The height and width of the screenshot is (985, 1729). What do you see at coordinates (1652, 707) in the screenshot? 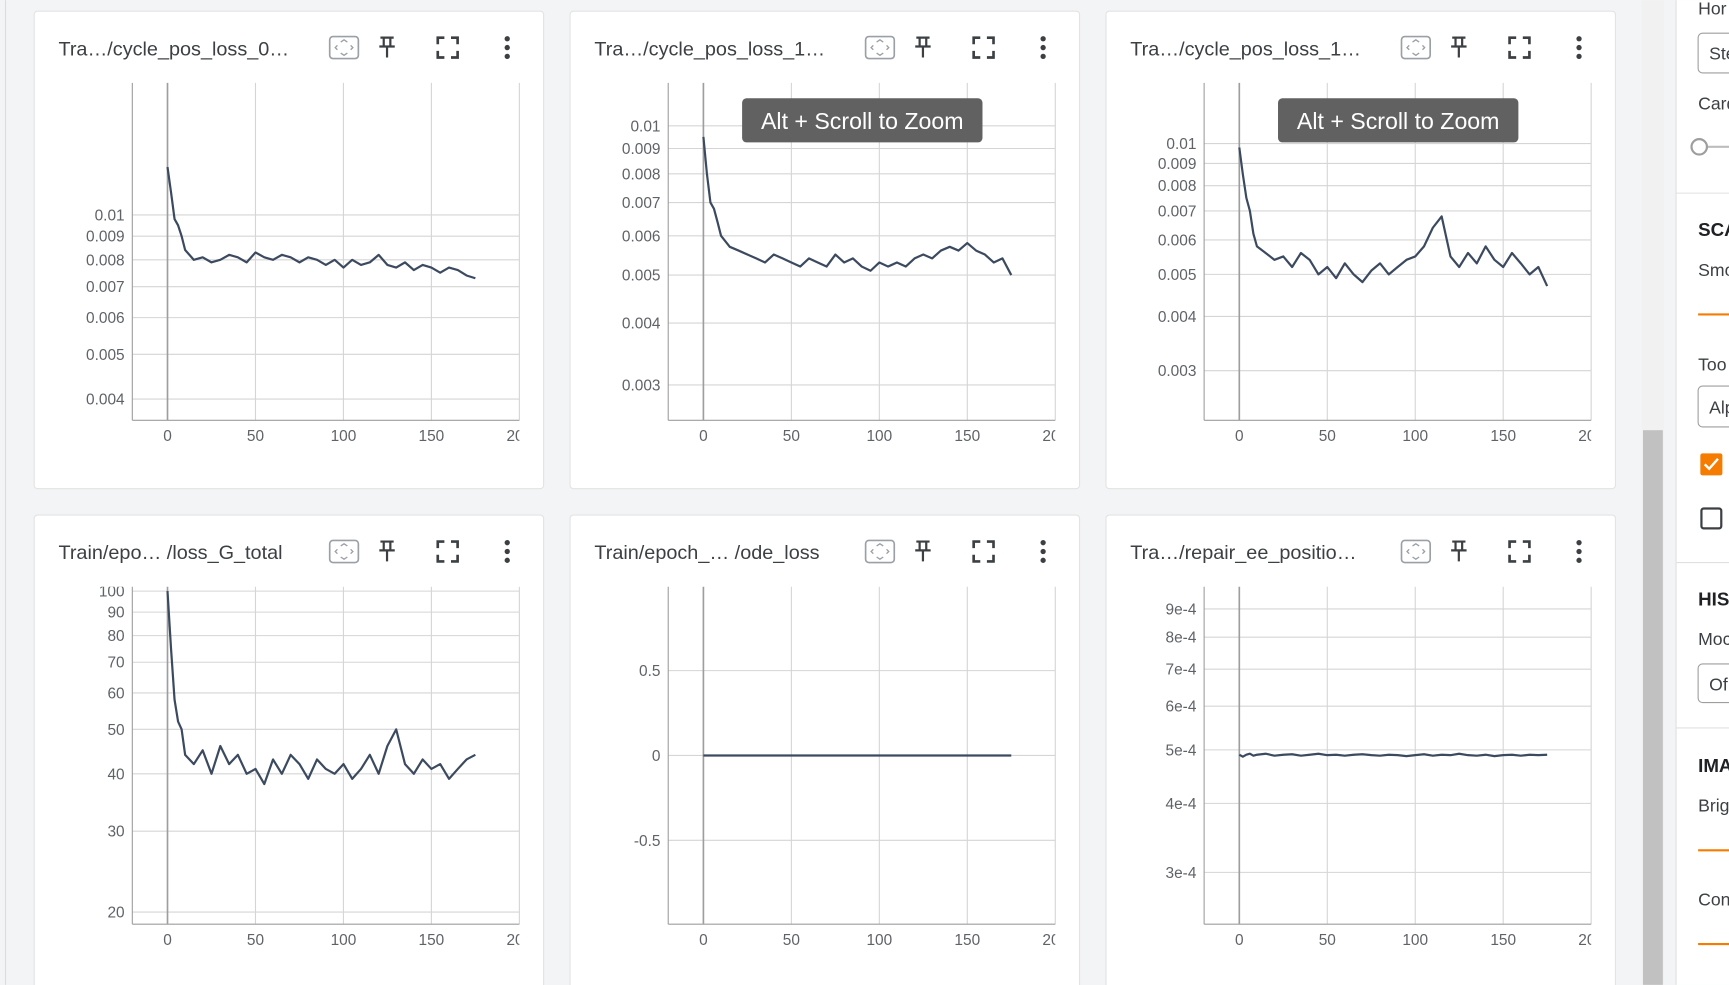
I see `scrollbar-thumb` at bounding box center [1652, 707].